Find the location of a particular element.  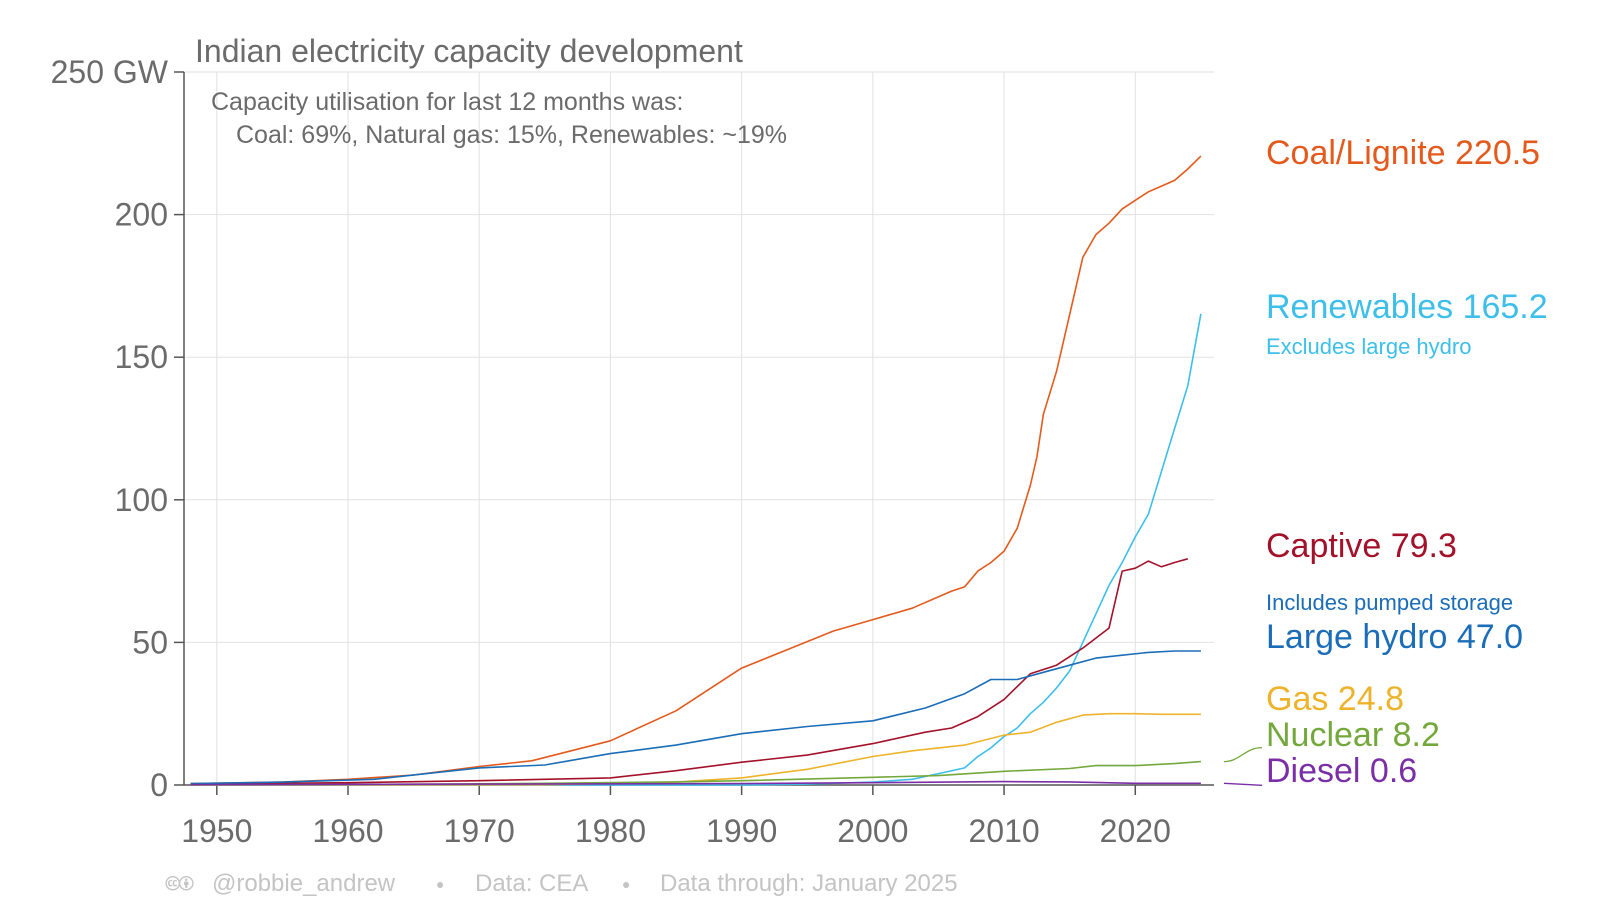

series-label-large-hydro: Large hydro 47.0 is located at coordinates (1394, 637).